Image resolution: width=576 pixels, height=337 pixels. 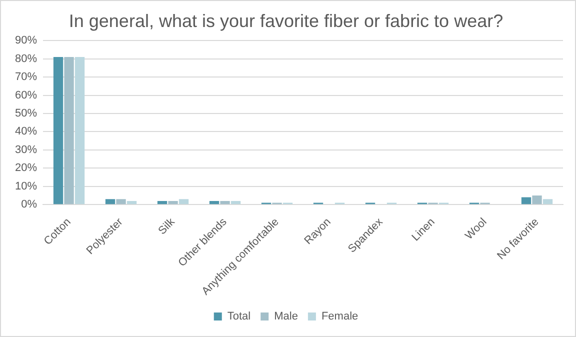 What do you see at coordinates (26, 77) in the screenshot?
I see `y-tick-label: 70%` at bounding box center [26, 77].